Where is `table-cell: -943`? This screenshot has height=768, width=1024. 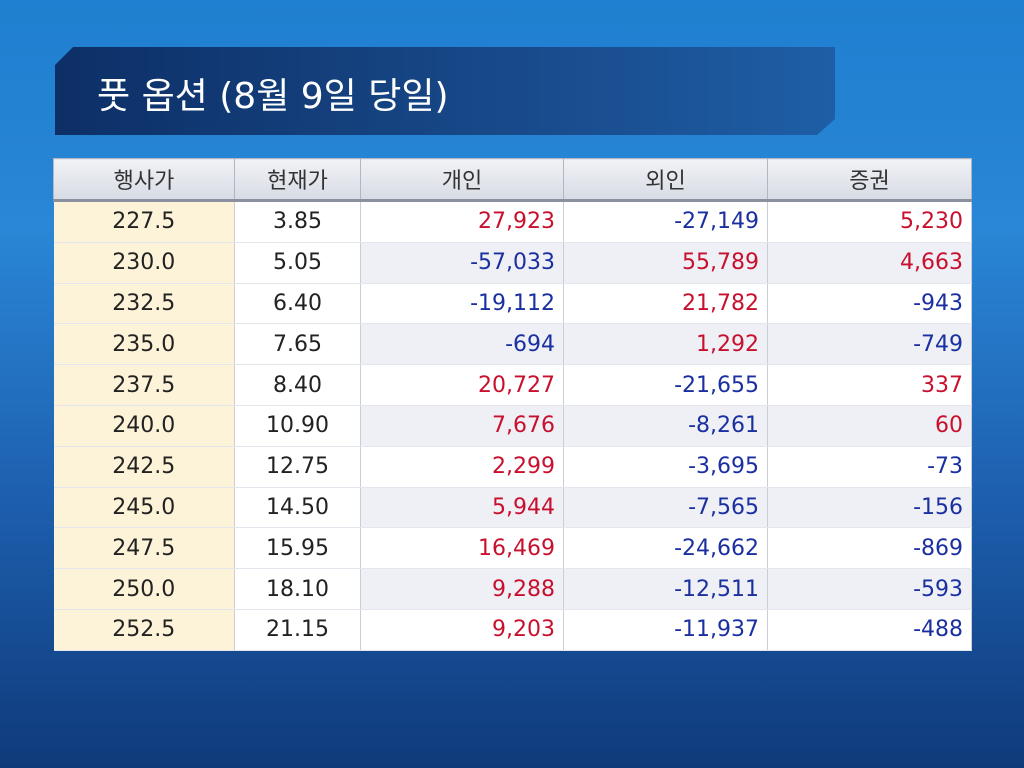 table-cell: -943 is located at coordinates (869, 304).